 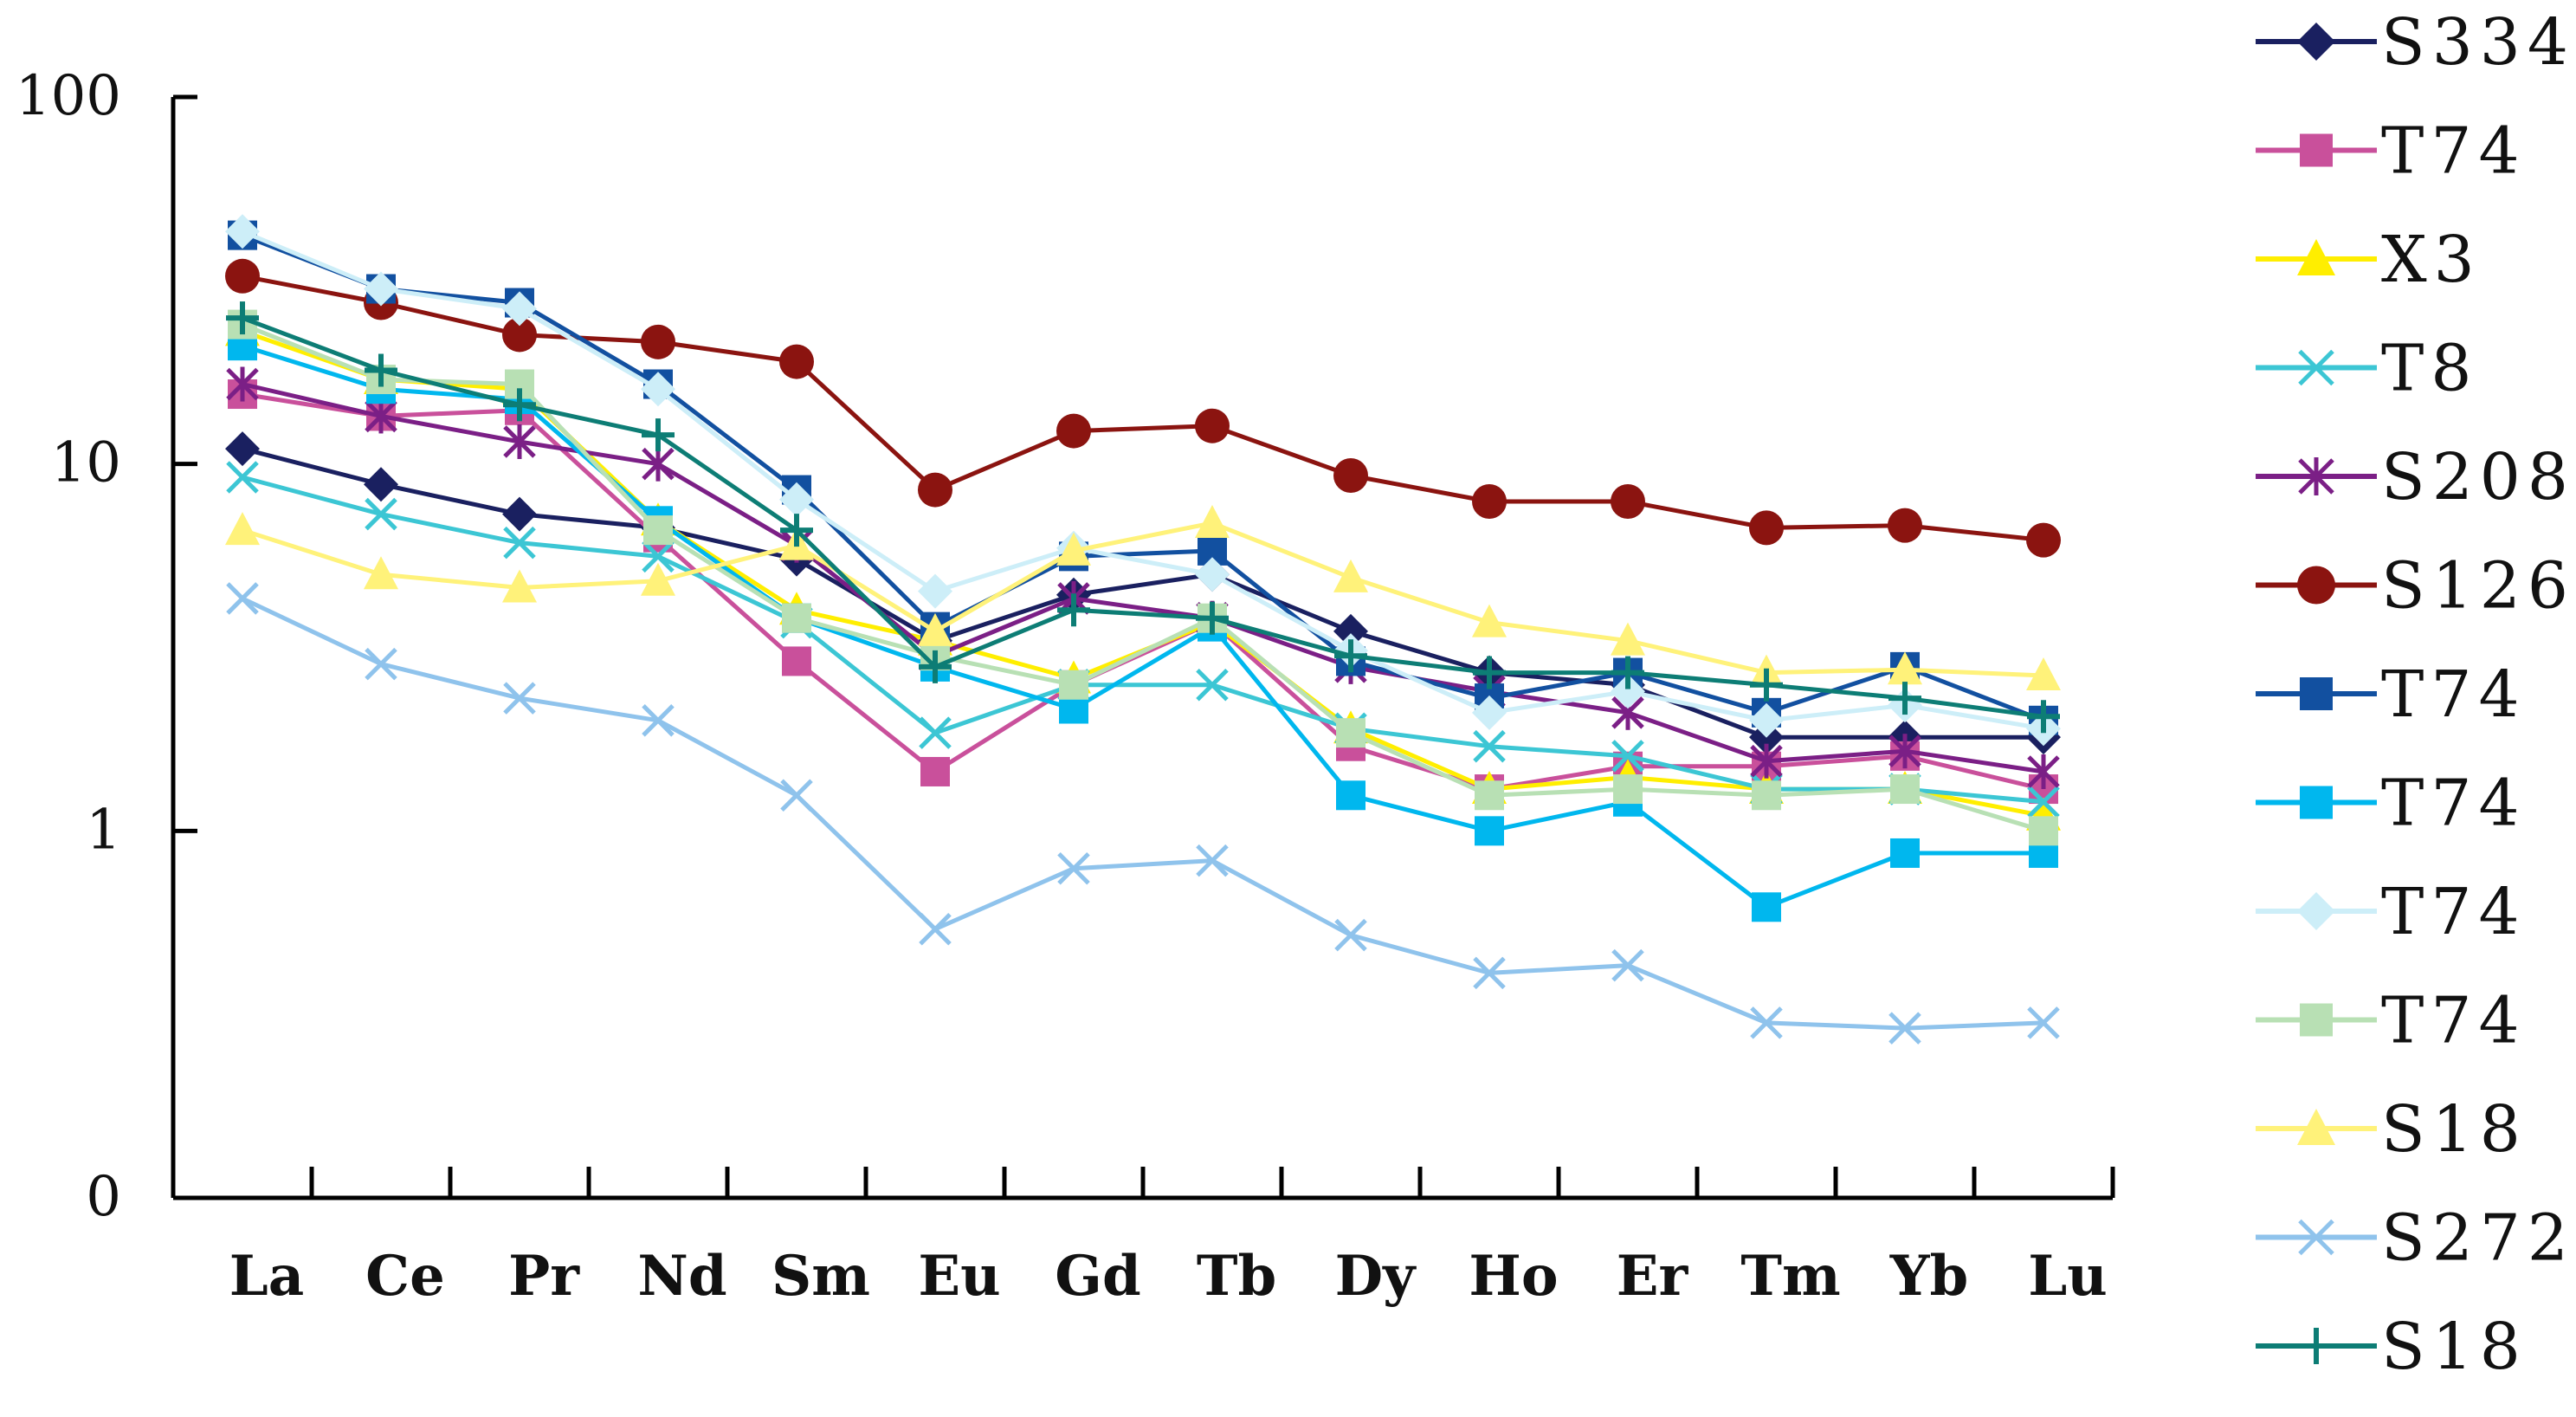 What do you see at coordinates (405, 1276) in the screenshot?
I see `x-tick-label-ce: Ce` at bounding box center [405, 1276].